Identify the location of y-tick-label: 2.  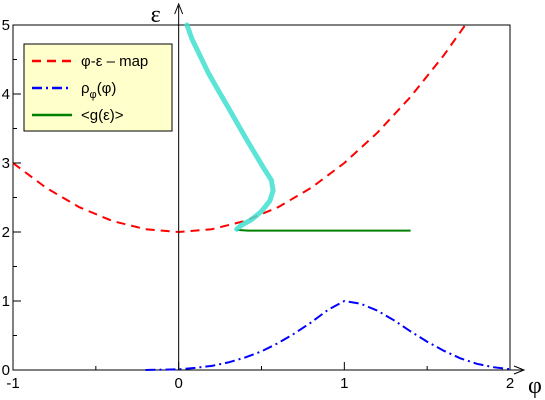
(6, 232).